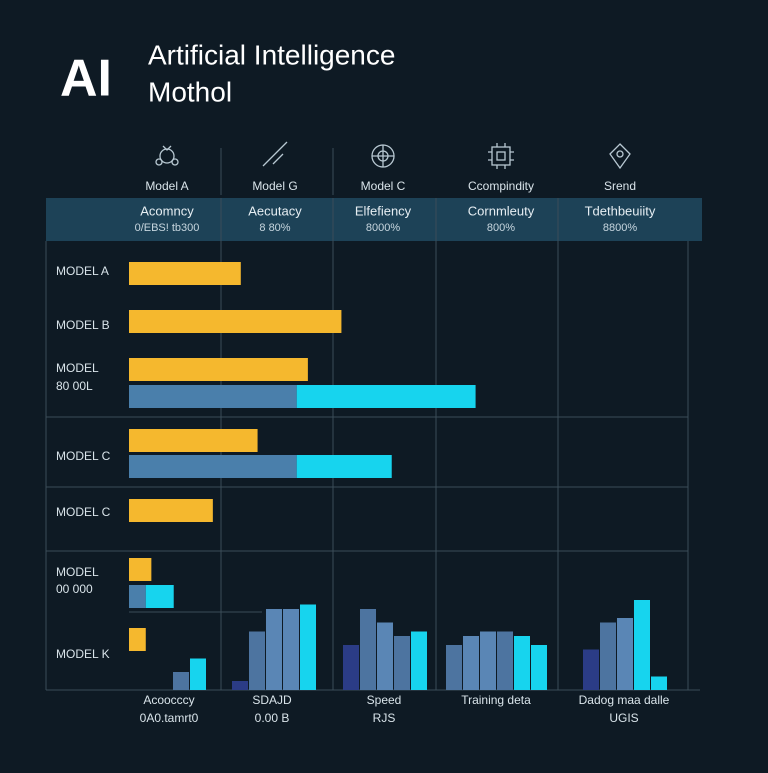 Image resolution: width=768 pixels, height=773 pixels. I want to click on metric-value: 800%, so click(501, 228).